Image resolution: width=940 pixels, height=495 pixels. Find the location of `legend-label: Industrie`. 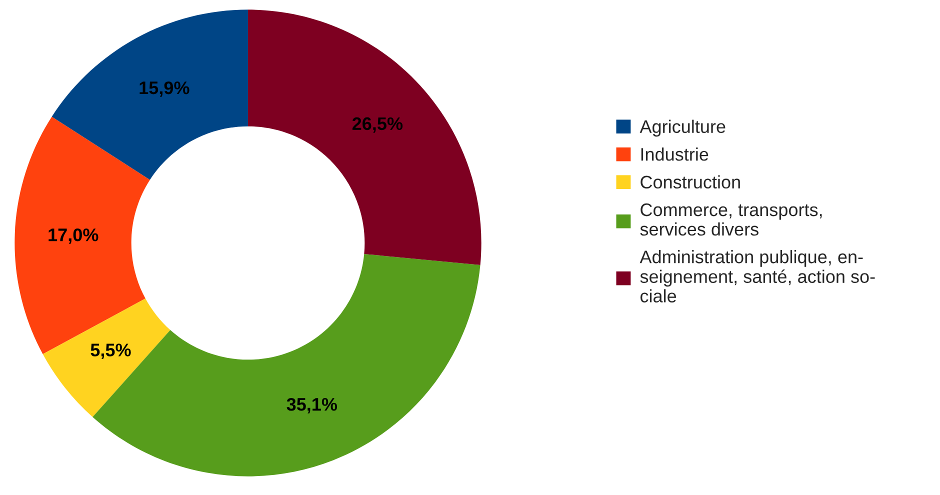

legend-label: Industrie is located at coordinates (674, 154).